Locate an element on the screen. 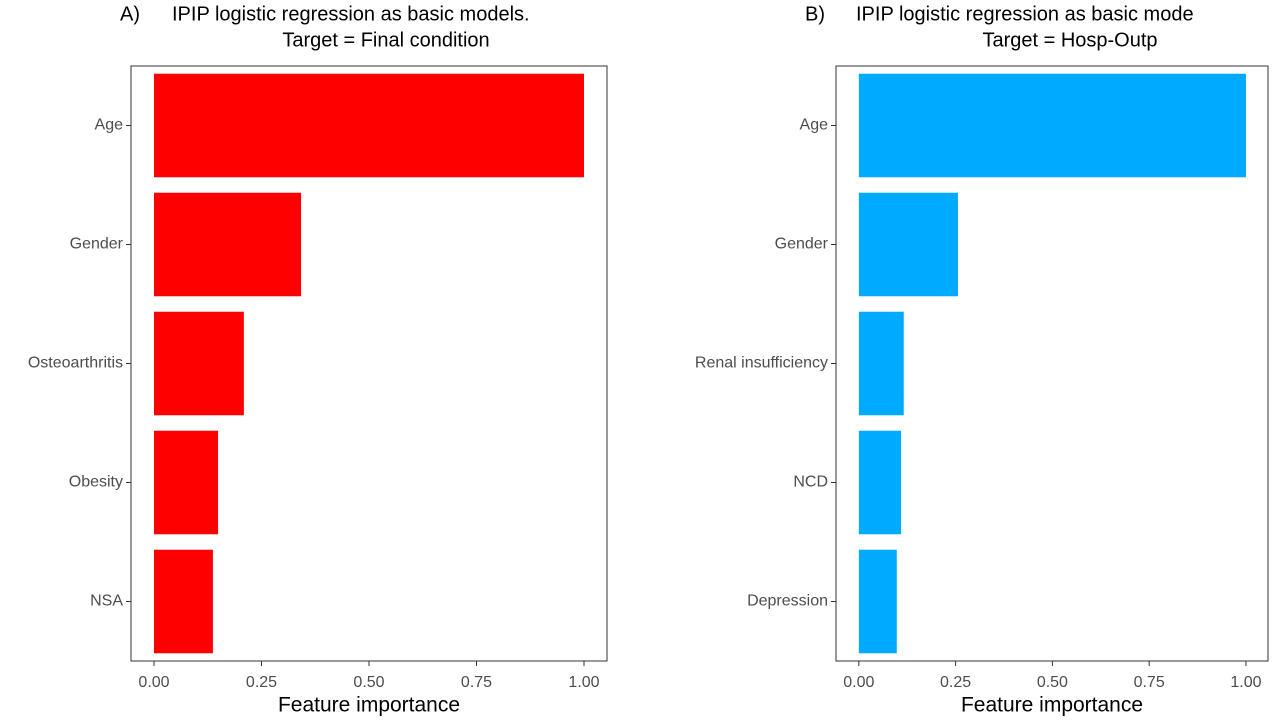  y-tick-label: Osteoarthritis is located at coordinates (75, 363).